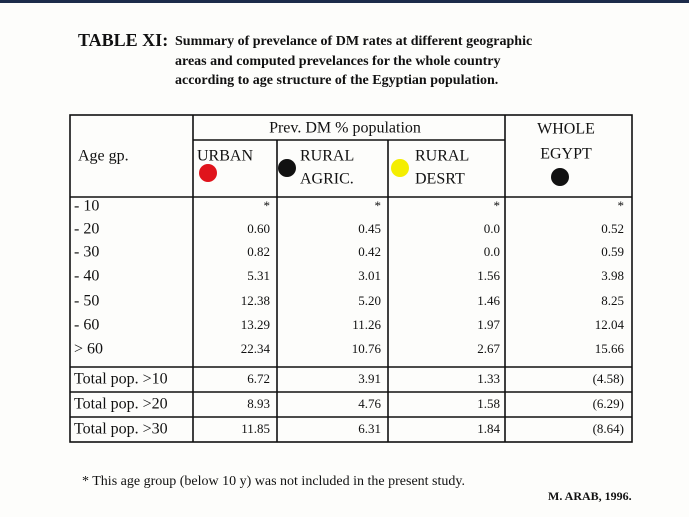  I want to click on cell: 1.56, so click(488, 275).